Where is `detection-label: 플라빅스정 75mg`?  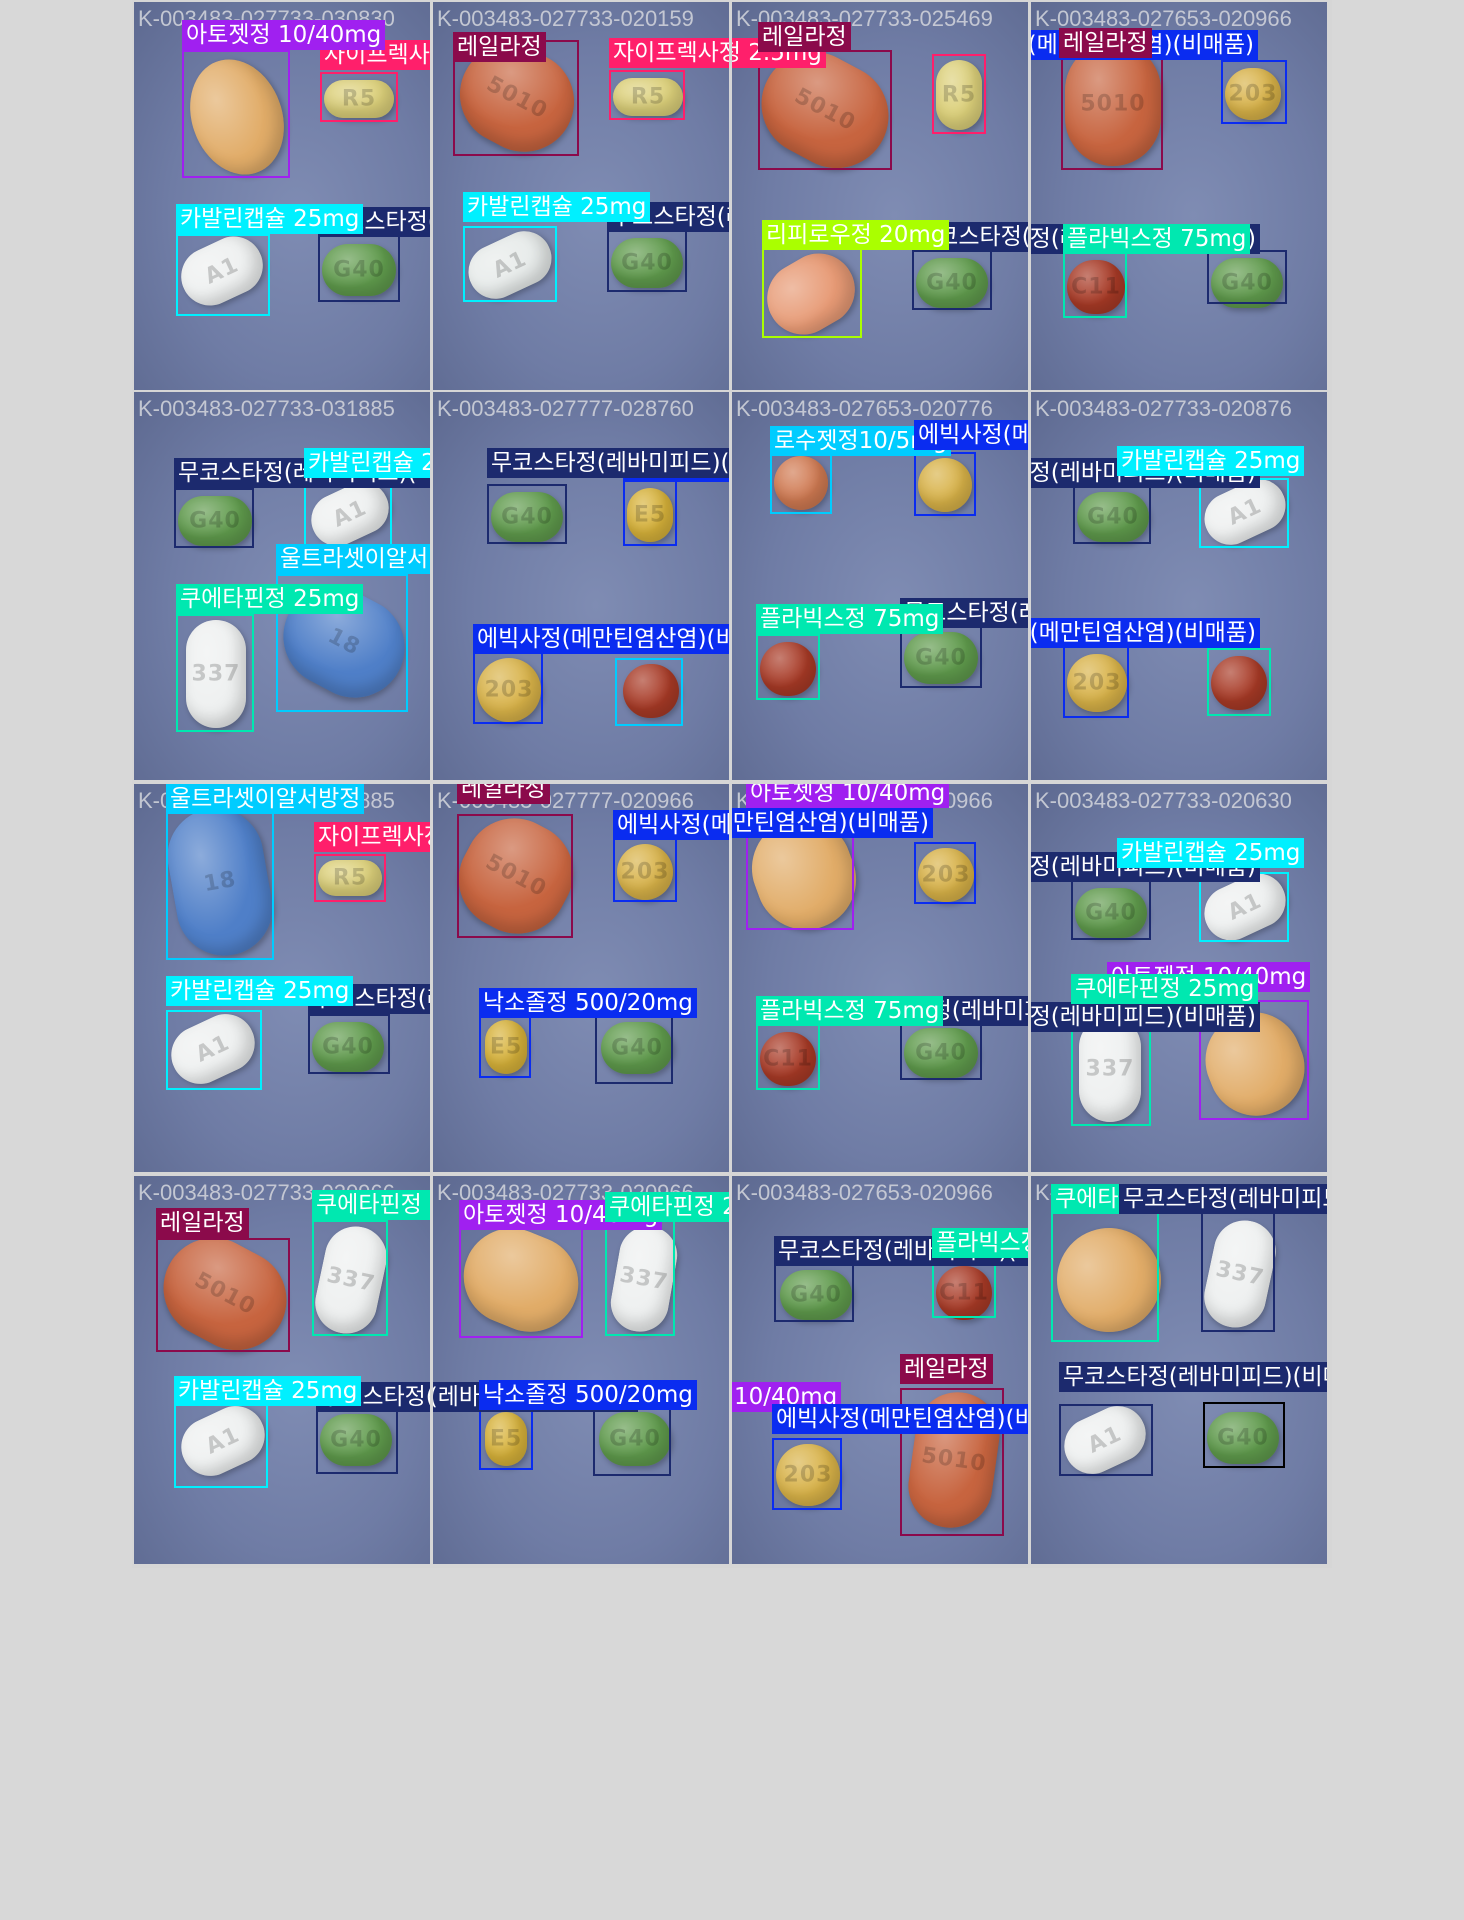
detection-label: 플라빅스정 75mg is located at coordinates (1157, 239).